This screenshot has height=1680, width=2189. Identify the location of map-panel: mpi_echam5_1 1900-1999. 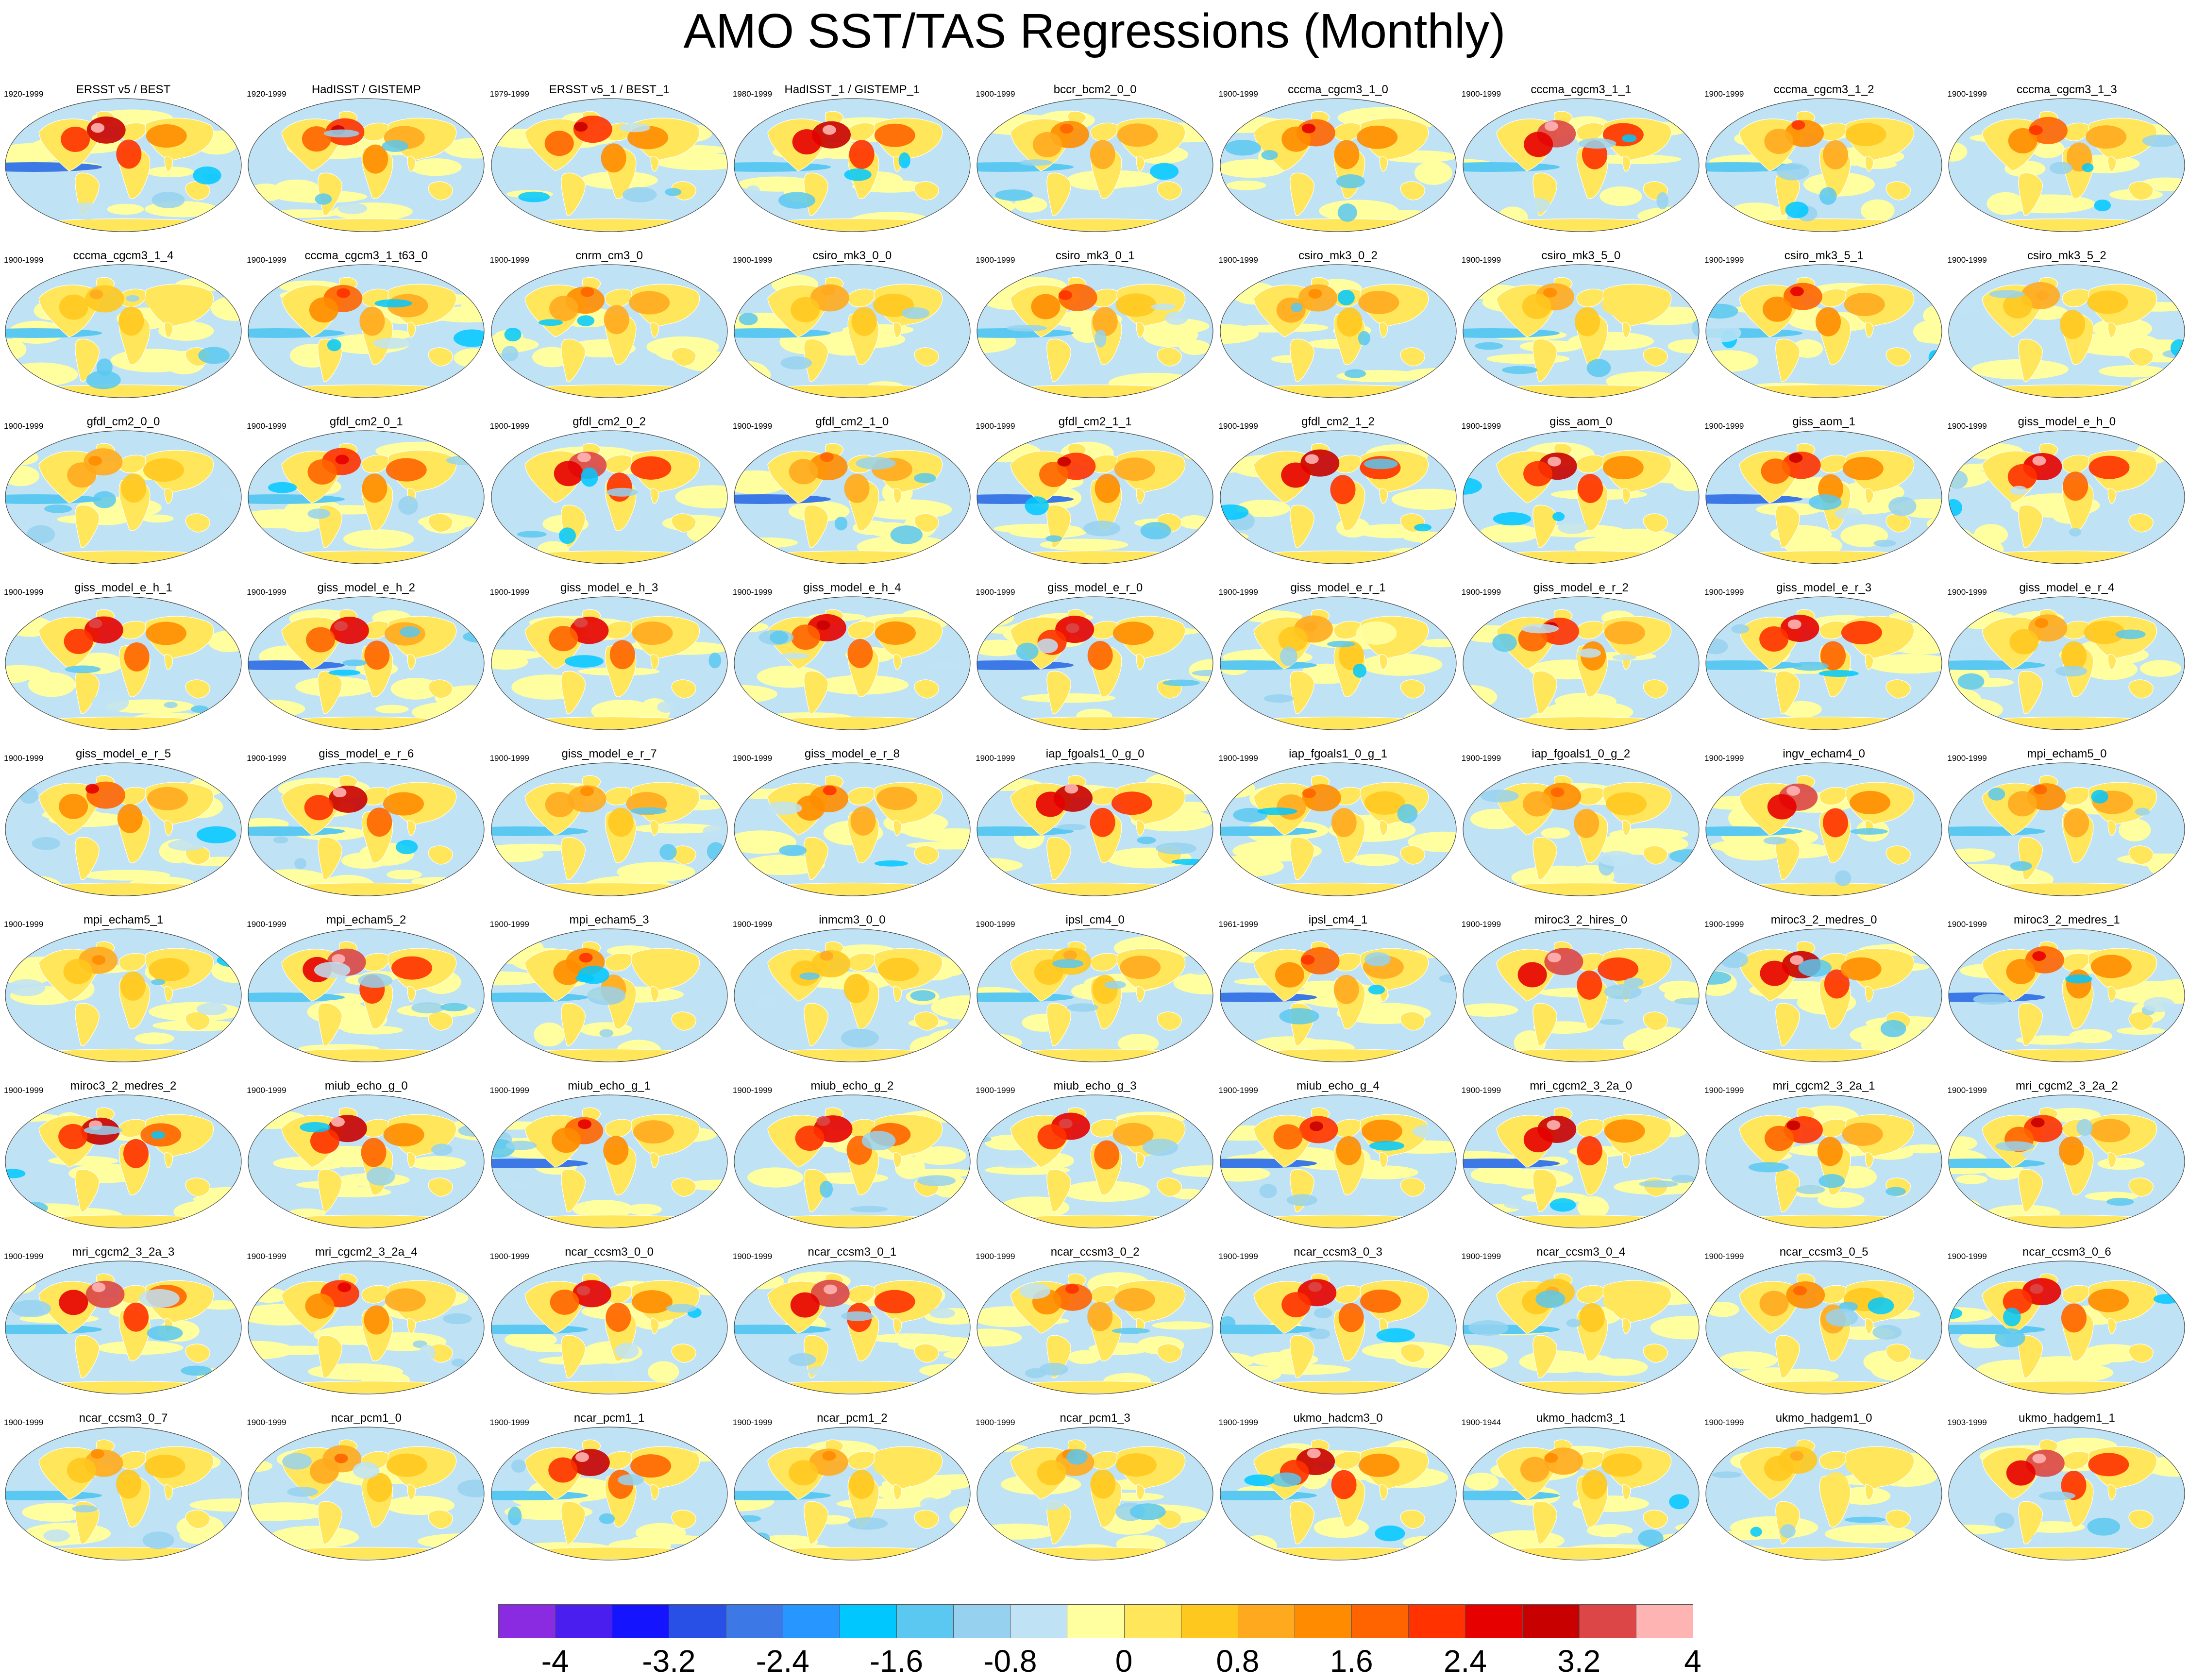
(123, 991).